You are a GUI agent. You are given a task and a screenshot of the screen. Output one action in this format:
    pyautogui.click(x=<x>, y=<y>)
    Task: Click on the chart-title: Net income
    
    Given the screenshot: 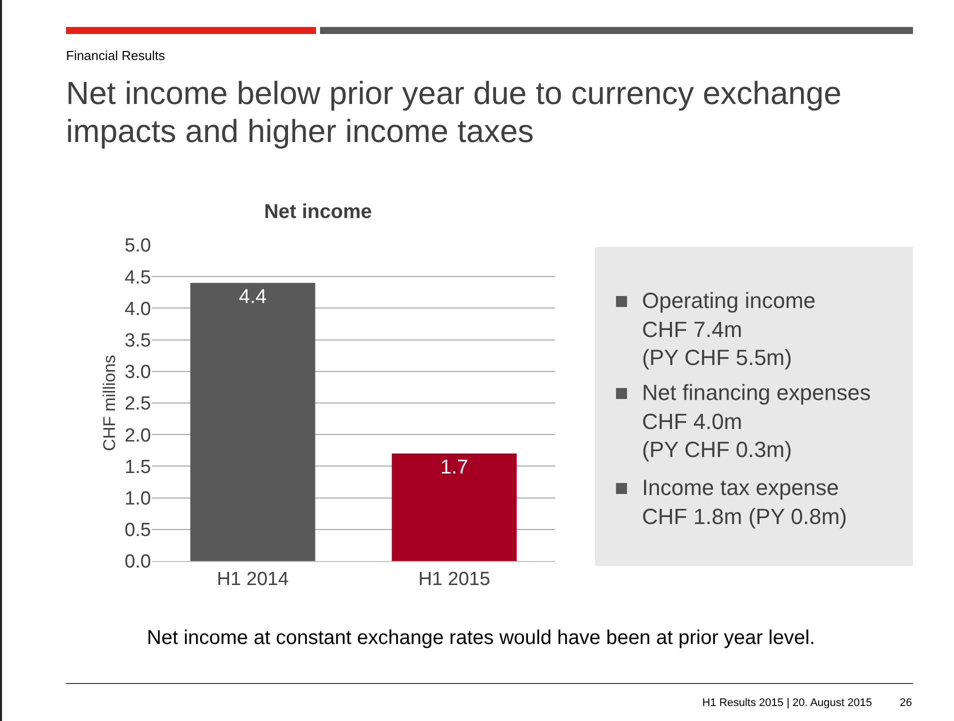 What is the action you would take?
    pyautogui.click(x=318, y=212)
    